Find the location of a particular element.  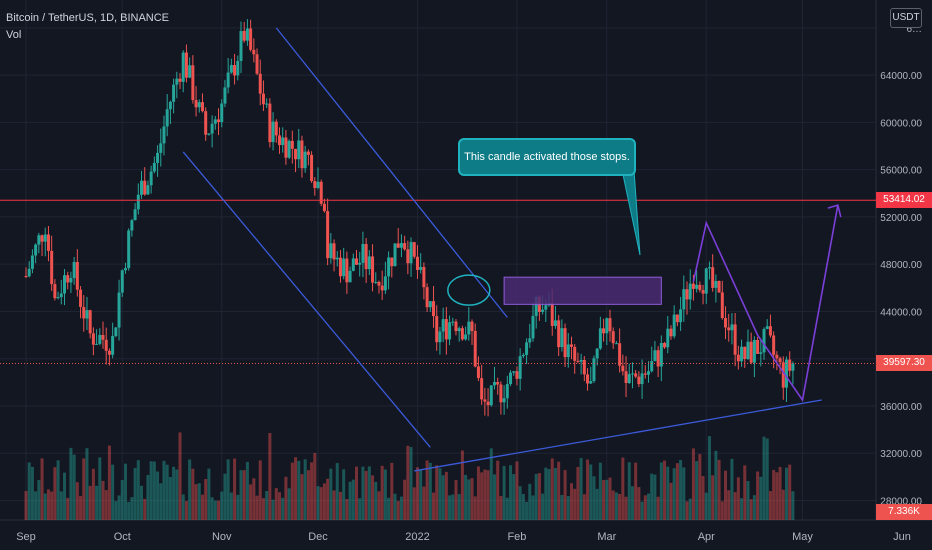

time-tick-label: 2022 is located at coordinates (417, 537).